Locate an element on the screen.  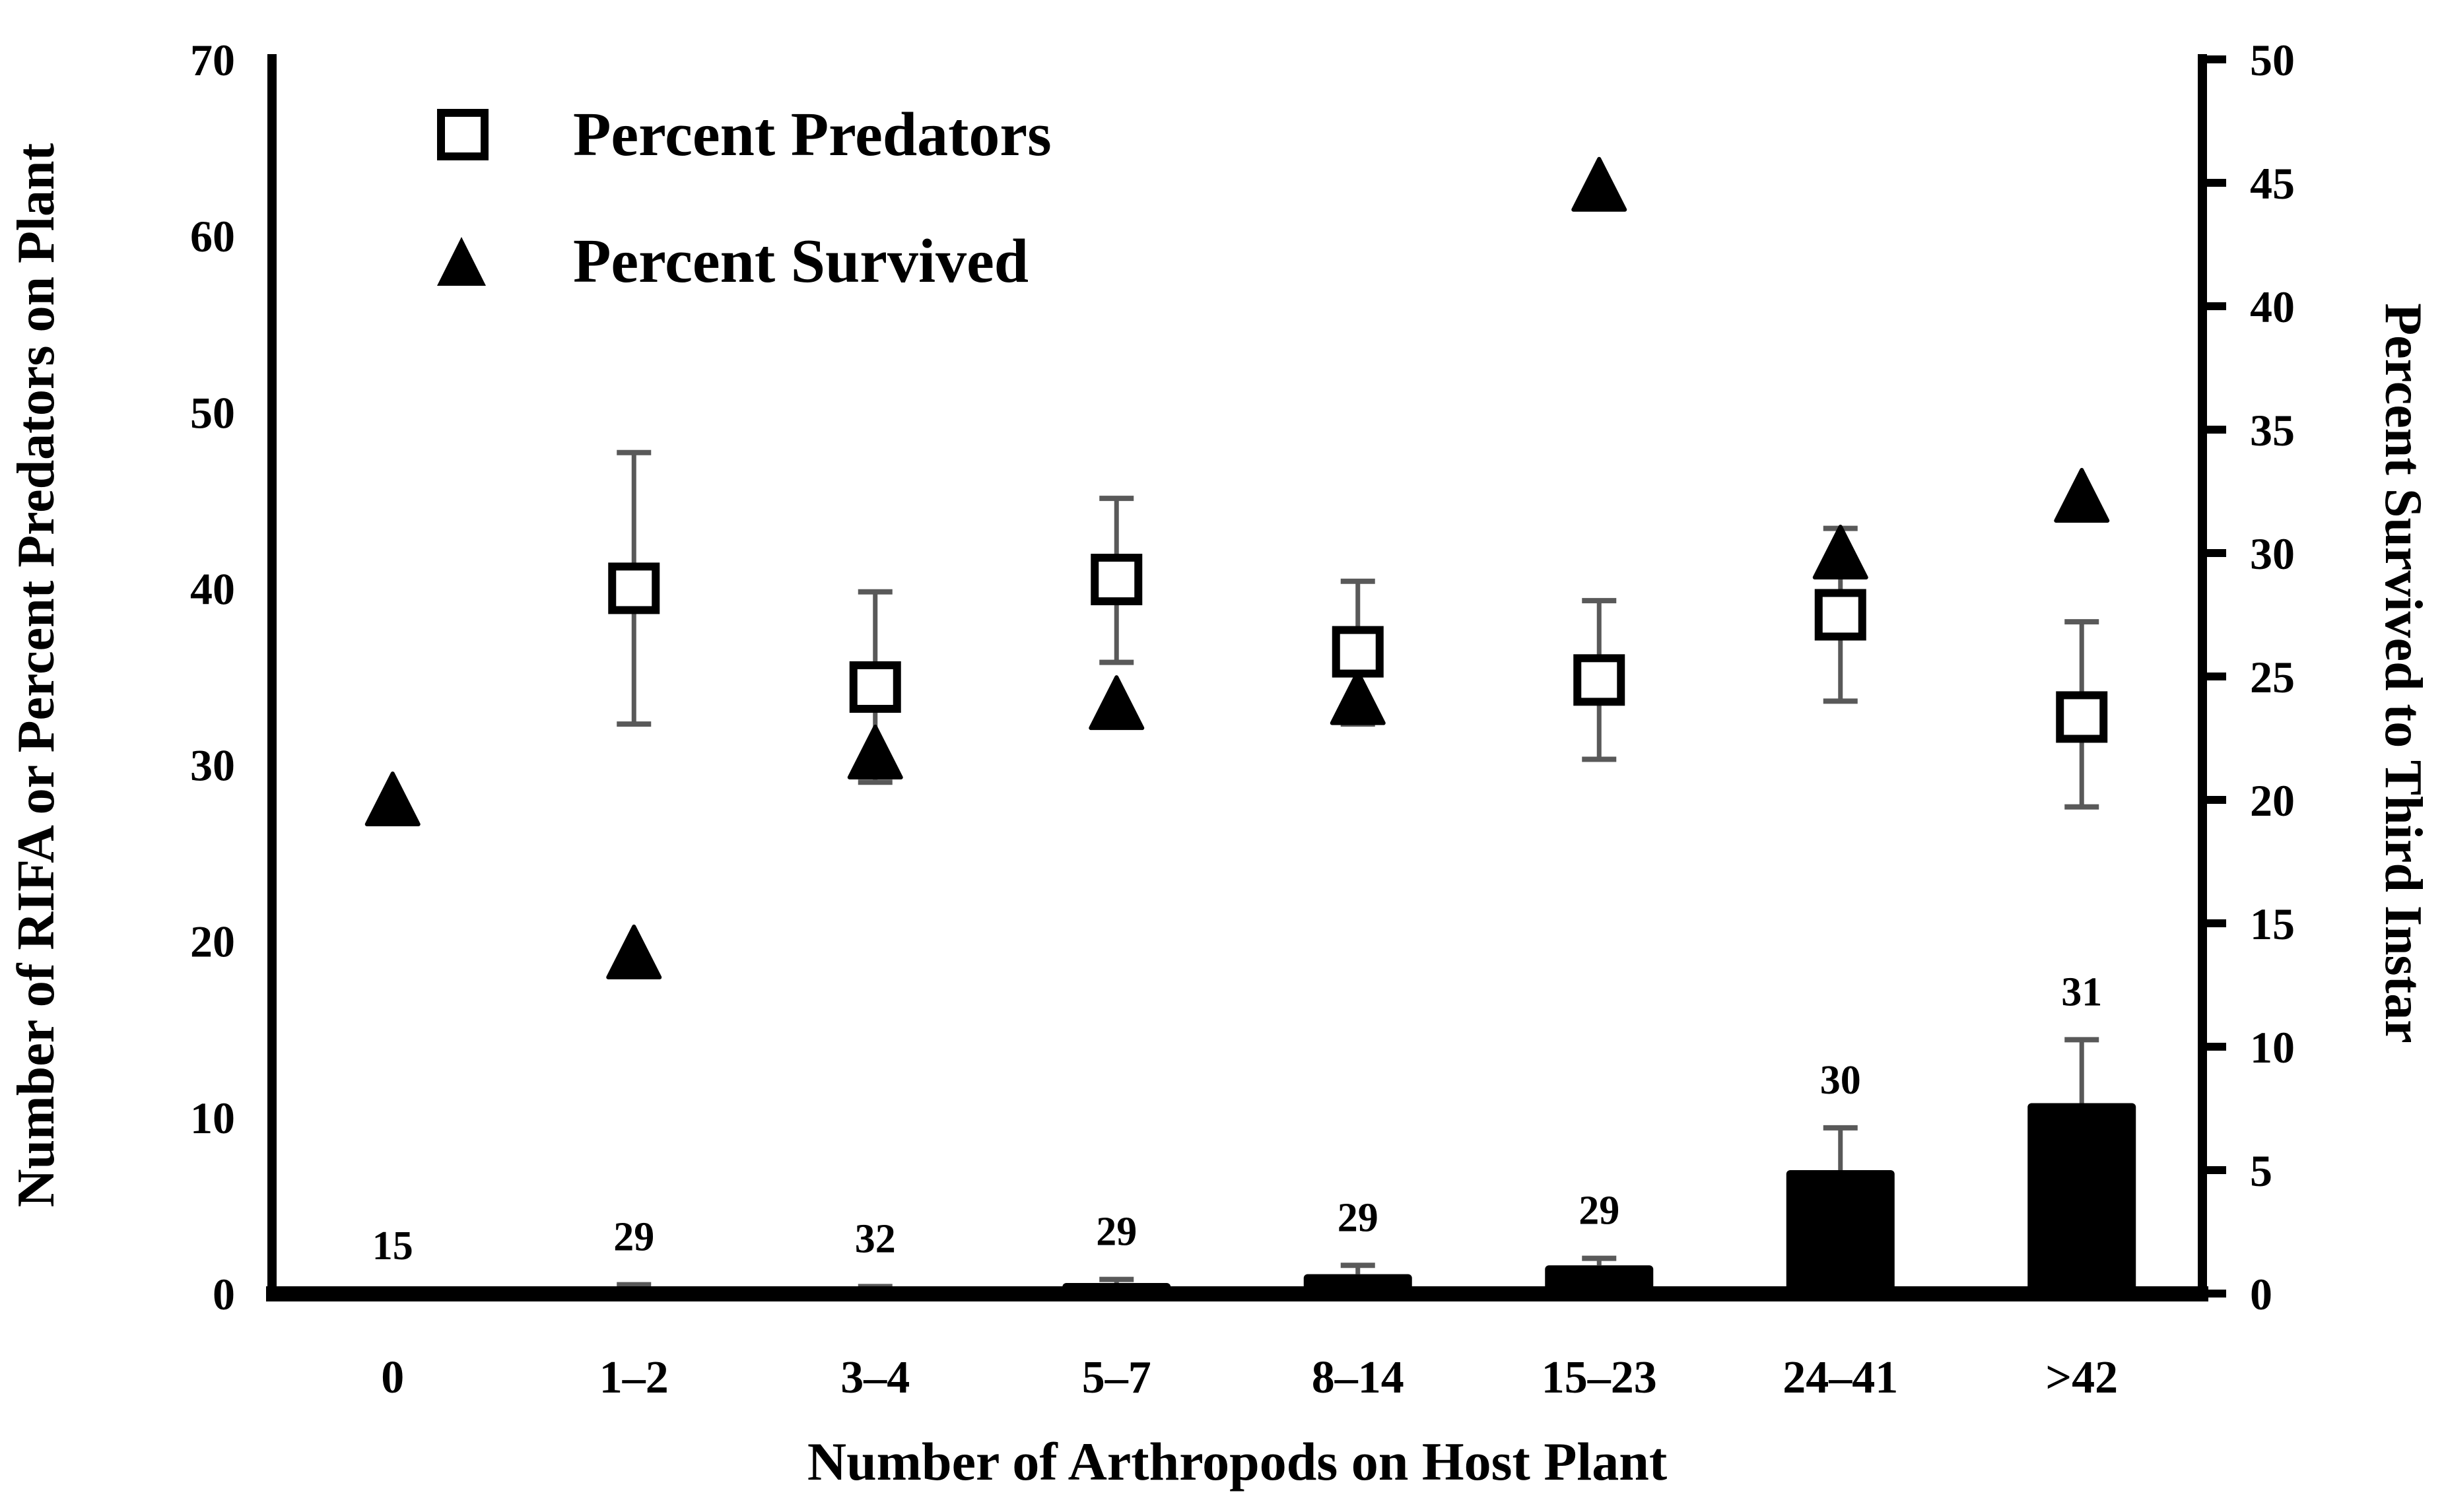
left-axis-tick-label: 20 is located at coordinates (212, 942).